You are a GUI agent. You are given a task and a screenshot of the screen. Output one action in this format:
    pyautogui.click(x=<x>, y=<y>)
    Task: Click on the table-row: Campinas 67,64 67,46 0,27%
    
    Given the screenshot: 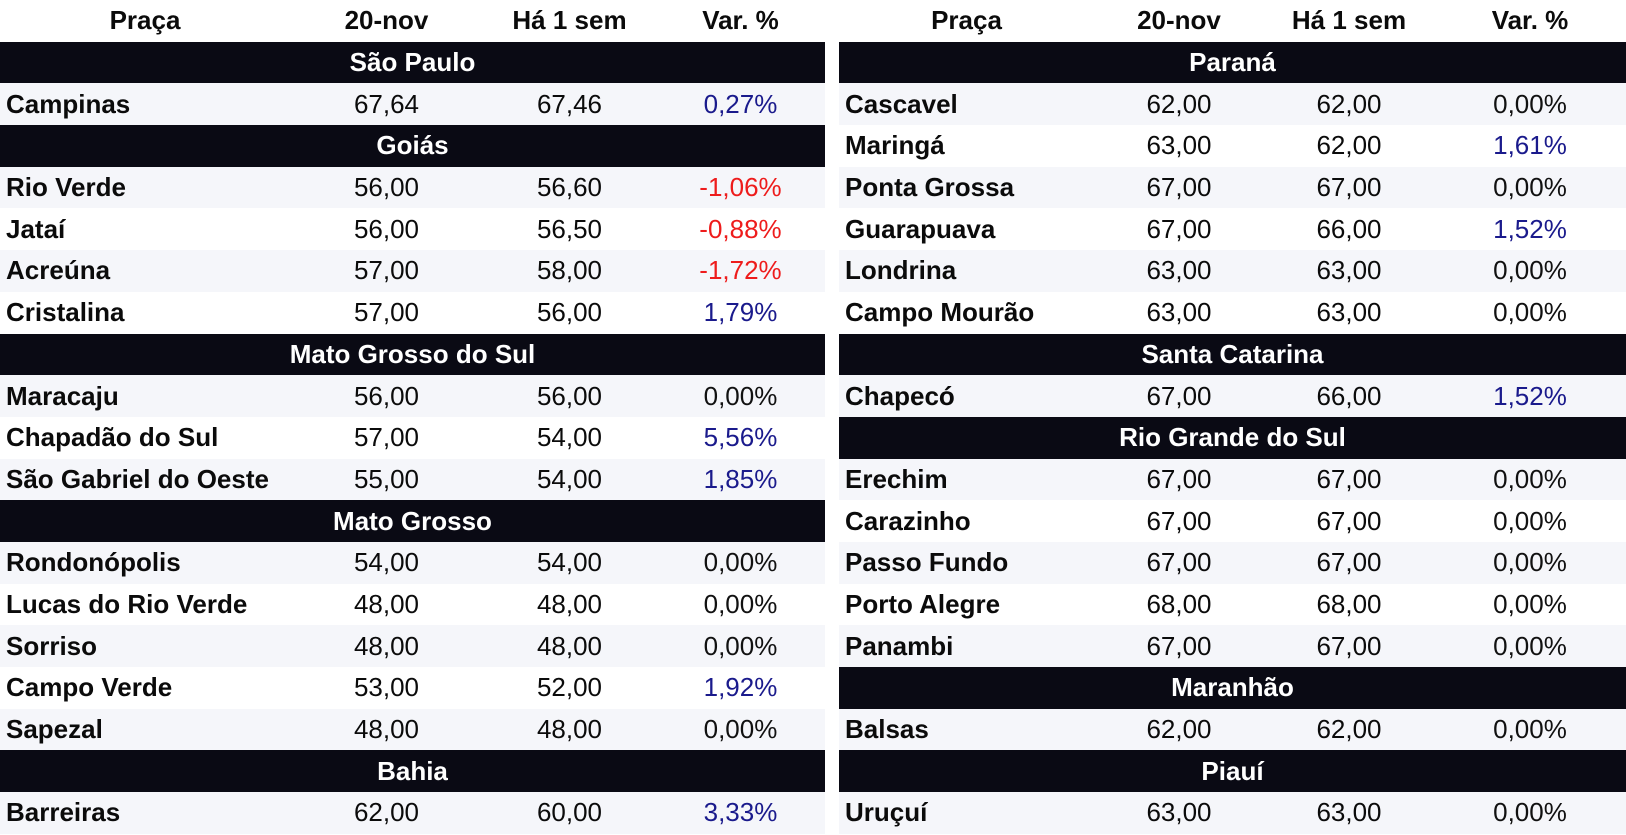 What is the action you would take?
    pyautogui.click(x=412, y=104)
    